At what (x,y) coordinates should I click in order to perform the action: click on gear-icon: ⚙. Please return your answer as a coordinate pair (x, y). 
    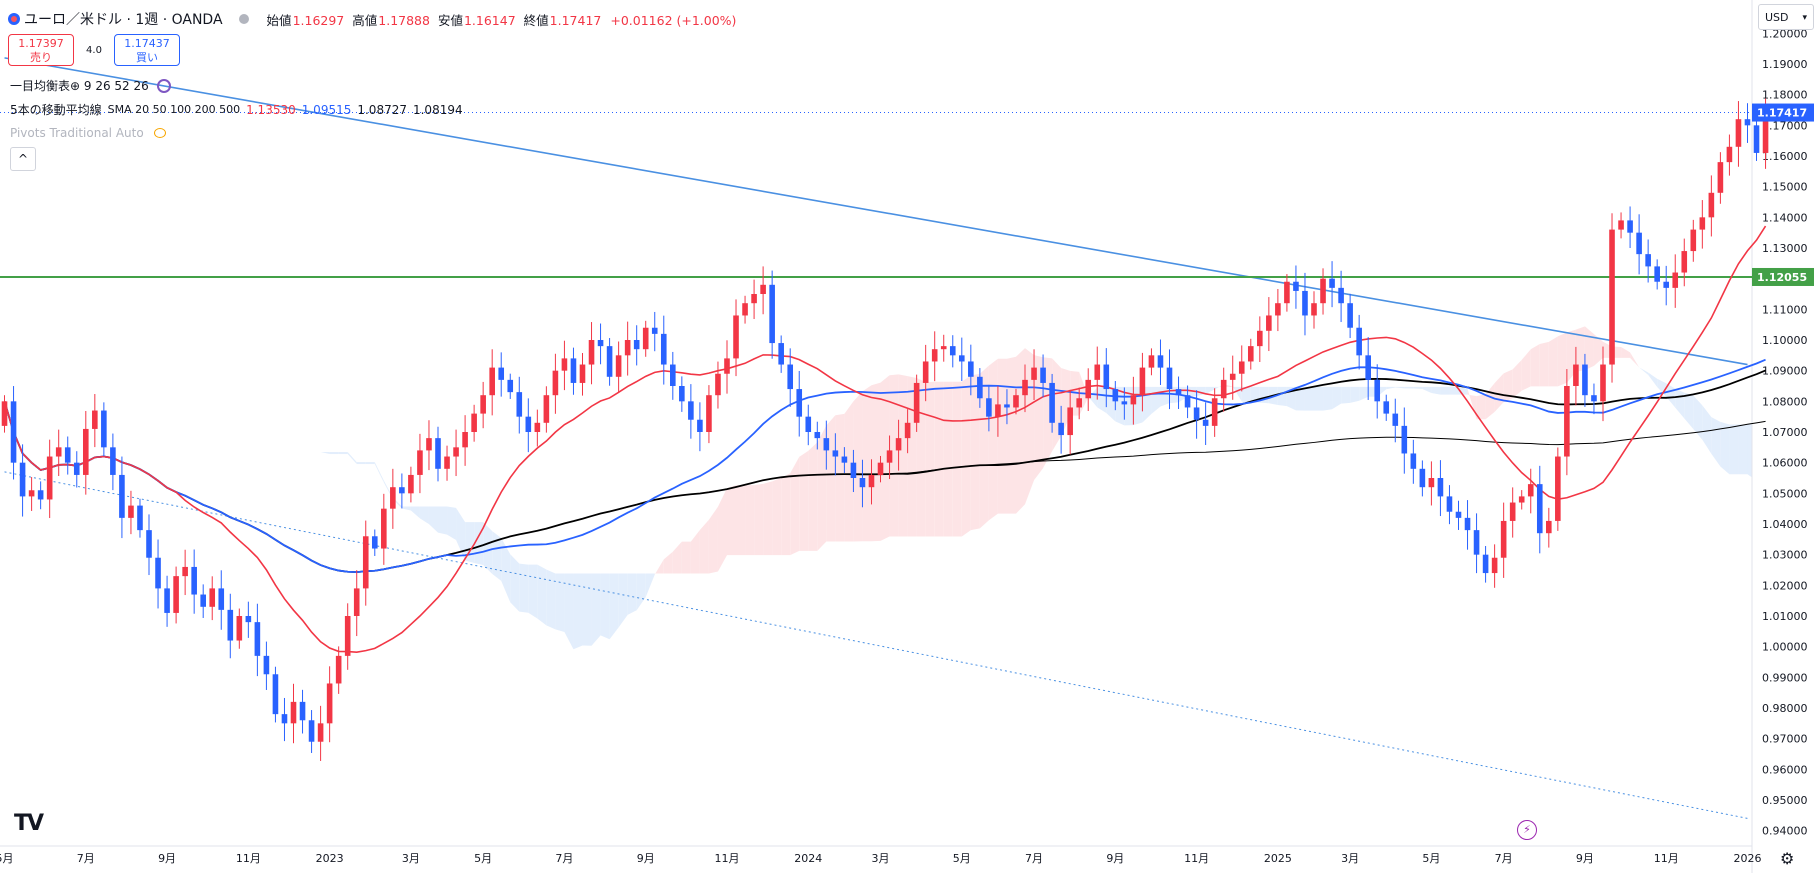
    Looking at the image, I should click on (1787, 858).